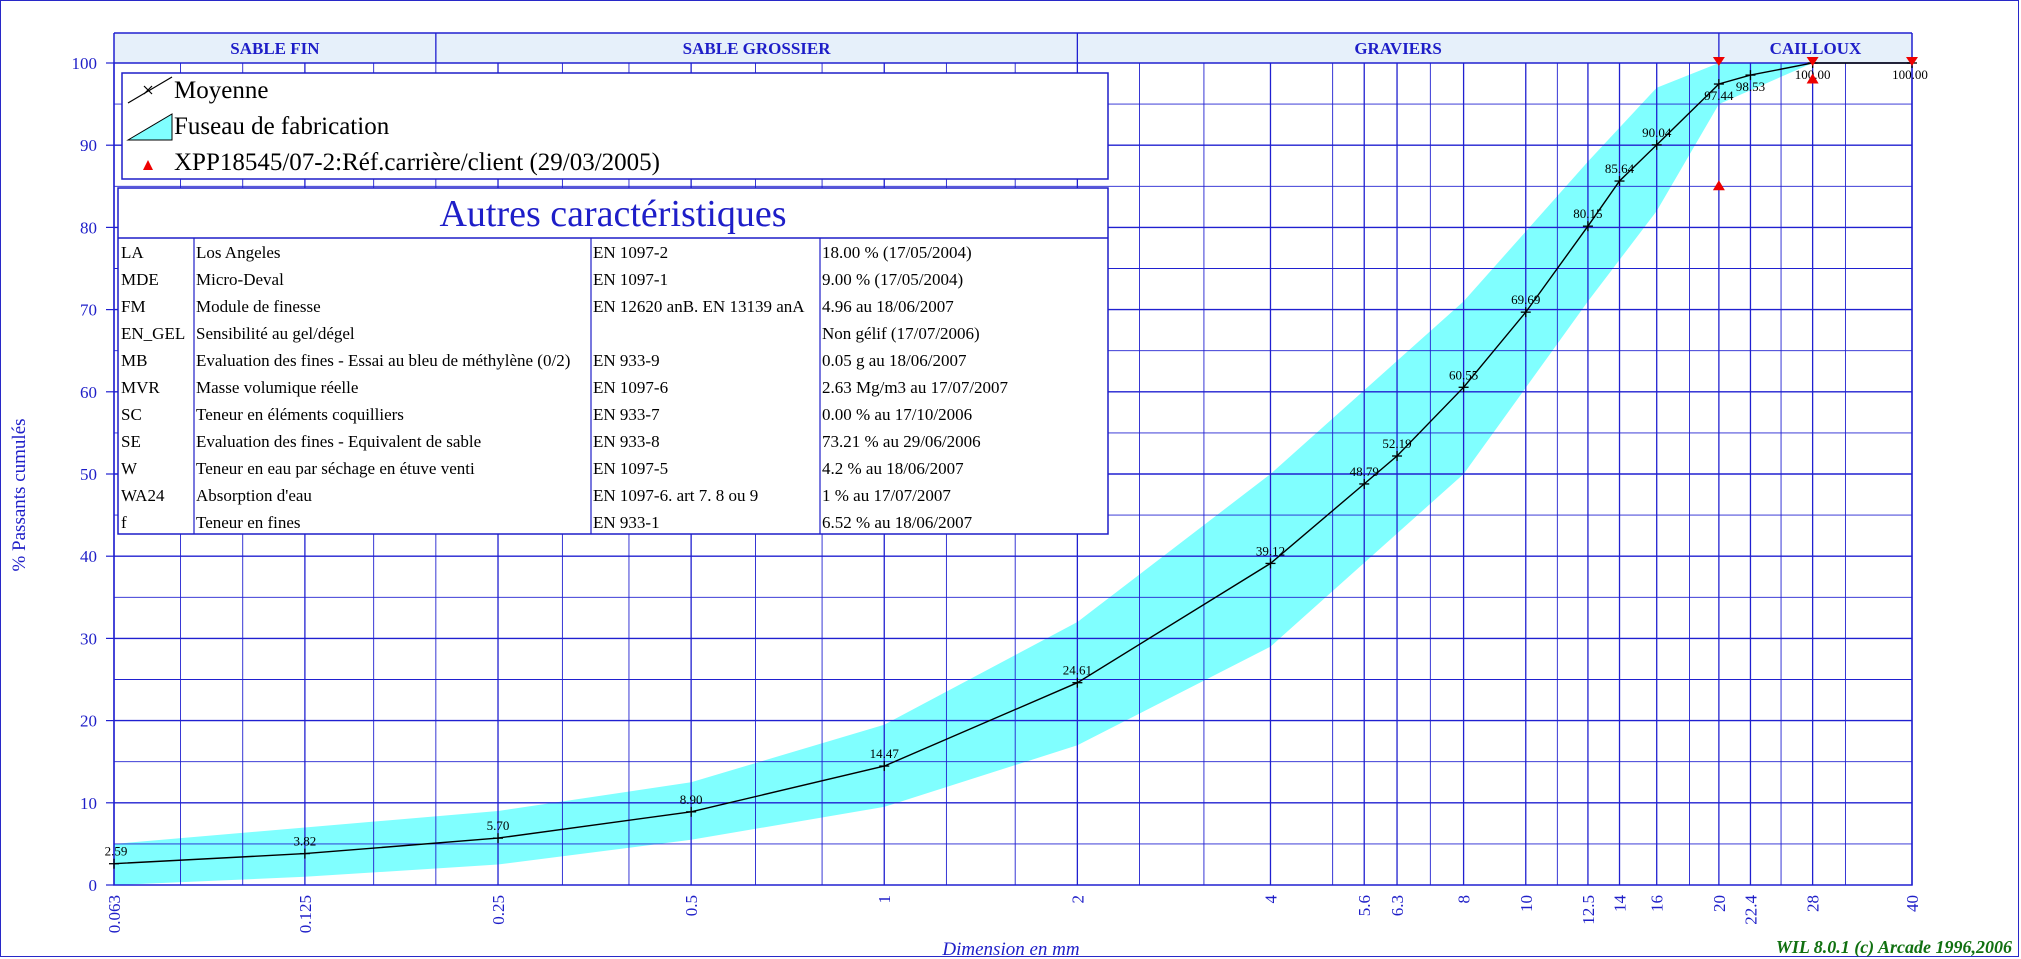 This screenshot has height=959, width=2021. Describe the element at coordinates (1912, 903) in the screenshot. I see `x-tick-label: 40` at that location.